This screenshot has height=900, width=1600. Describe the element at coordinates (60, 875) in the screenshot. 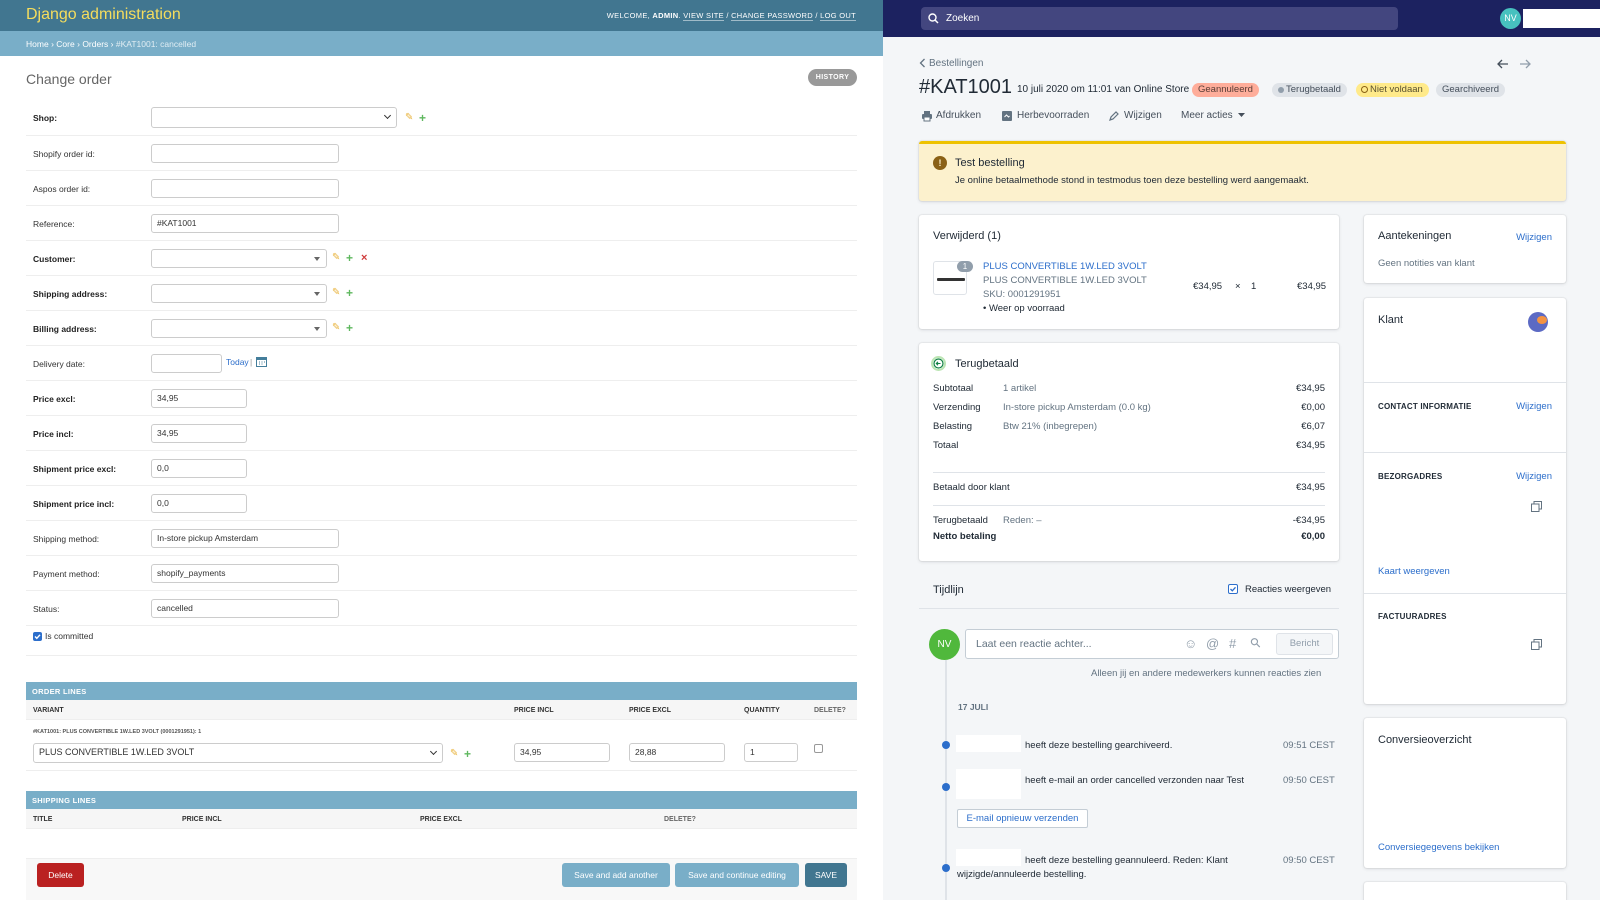

I see `delete-button: Delete` at that location.